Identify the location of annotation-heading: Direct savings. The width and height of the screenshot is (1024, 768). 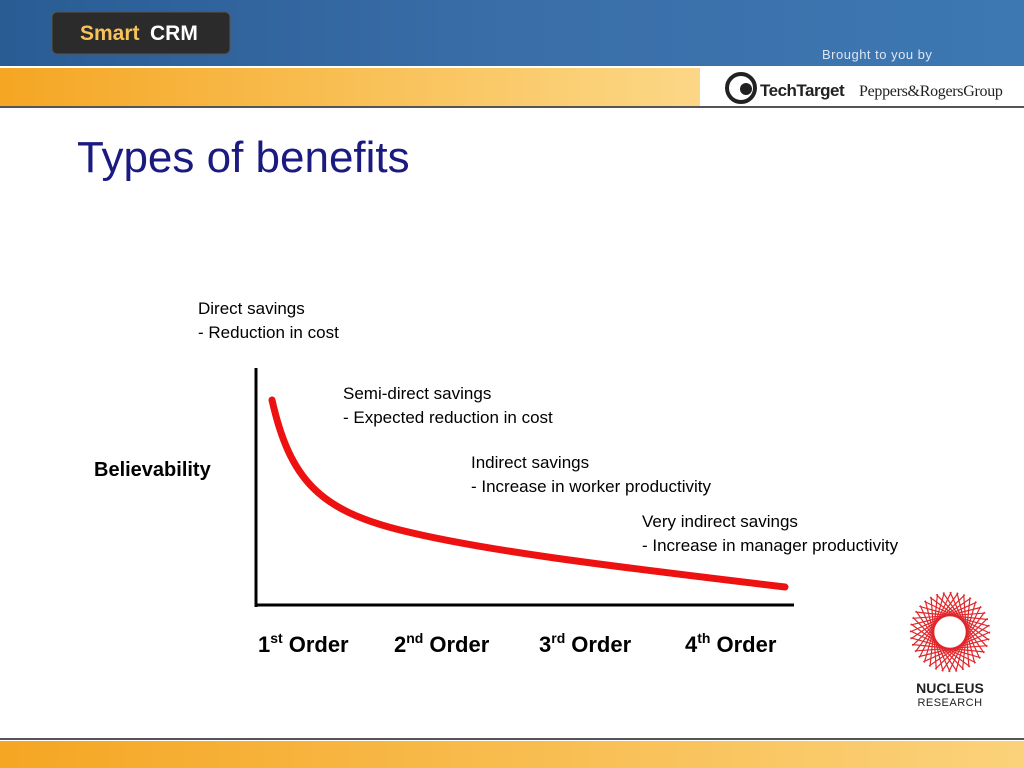
(251, 308).